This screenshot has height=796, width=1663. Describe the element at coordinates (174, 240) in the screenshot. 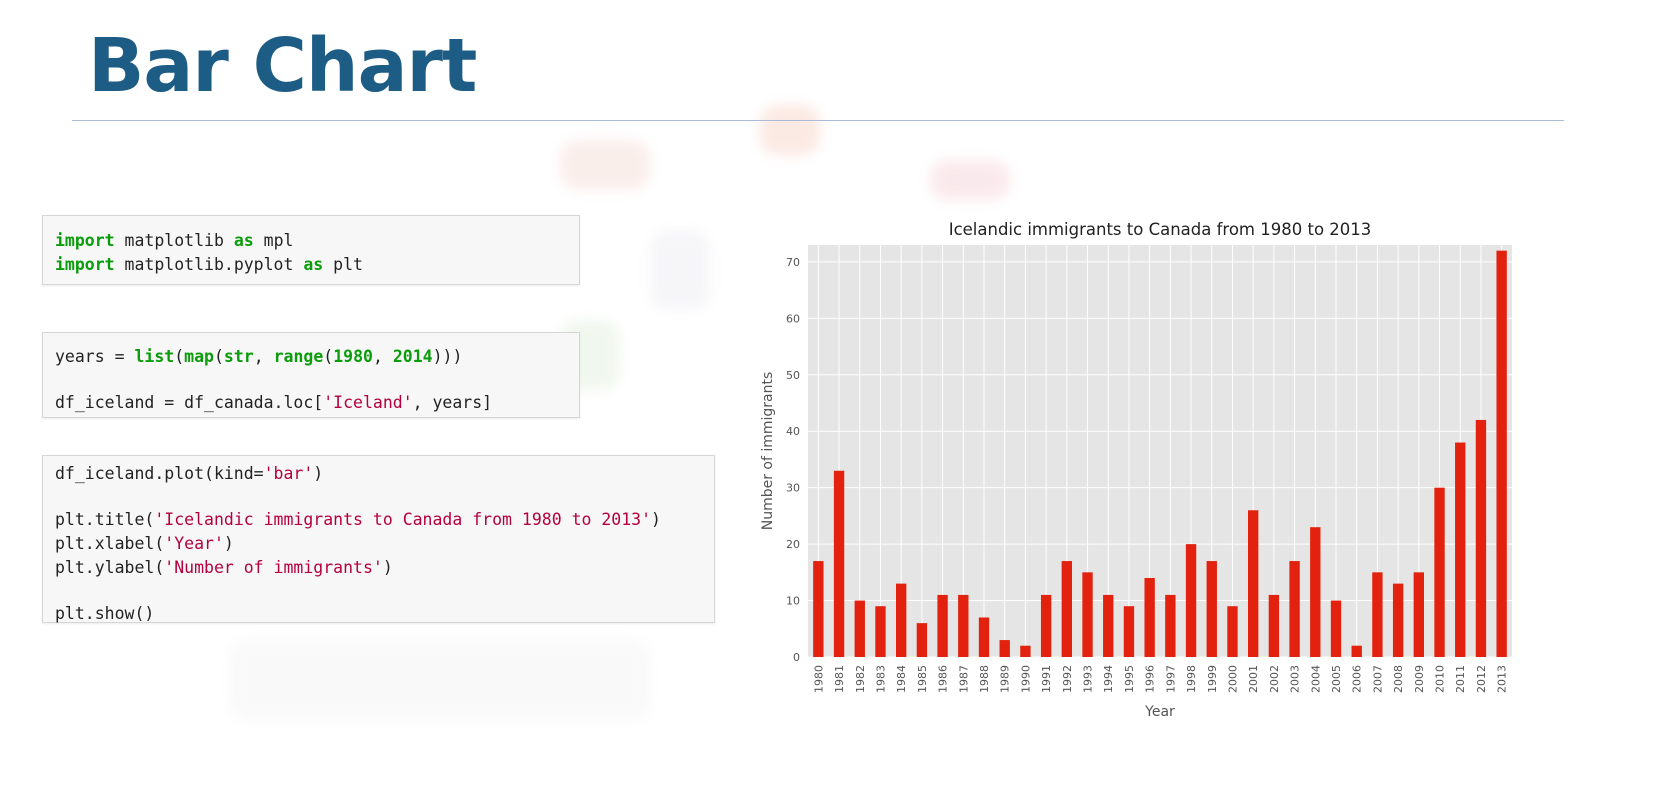

I see `code-token: matplotlib` at that location.